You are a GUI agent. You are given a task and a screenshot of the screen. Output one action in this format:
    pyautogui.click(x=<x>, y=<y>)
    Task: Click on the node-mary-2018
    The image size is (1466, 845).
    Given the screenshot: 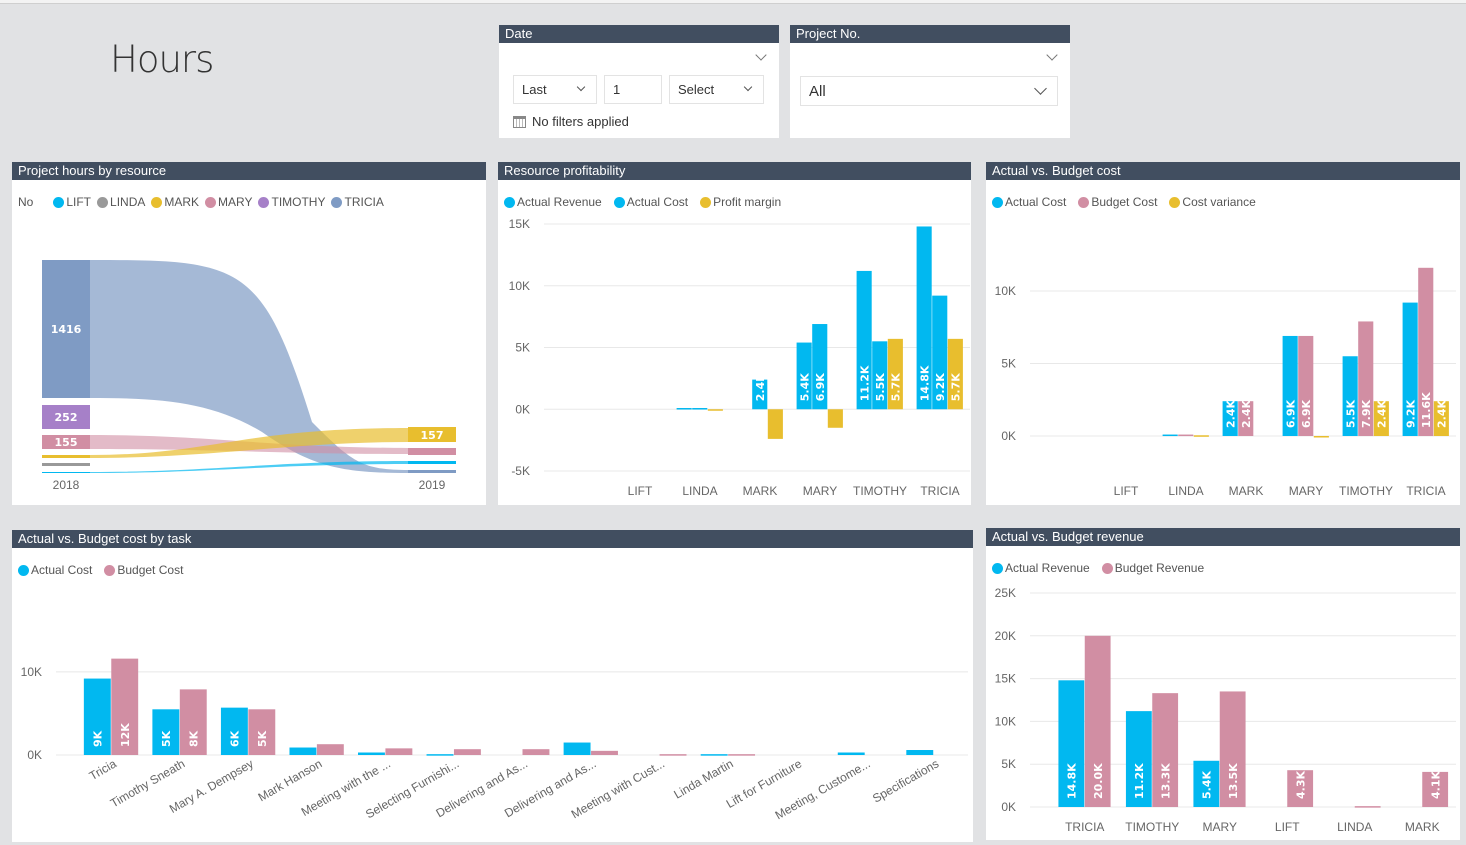 What is the action you would take?
    pyautogui.click(x=66, y=442)
    